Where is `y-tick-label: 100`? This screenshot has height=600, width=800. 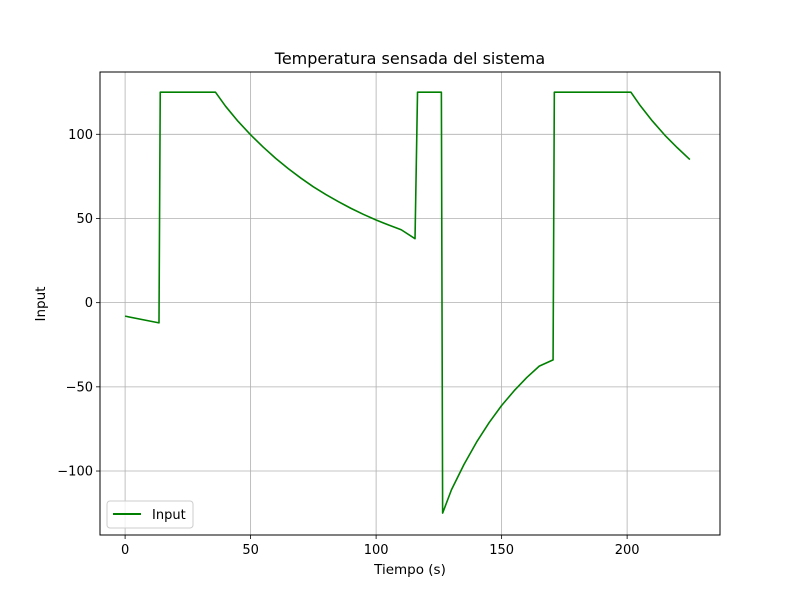
y-tick-label: 100 is located at coordinates (80, 135).